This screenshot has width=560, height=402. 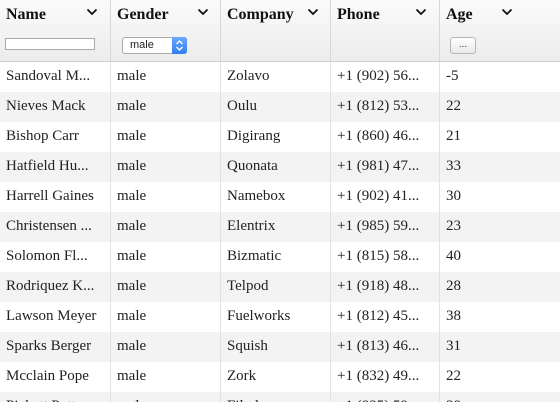 I want to click on table-row: Sandoval M... male Zolavo +1 (902) 56... -5, so click(x=280, y=77).